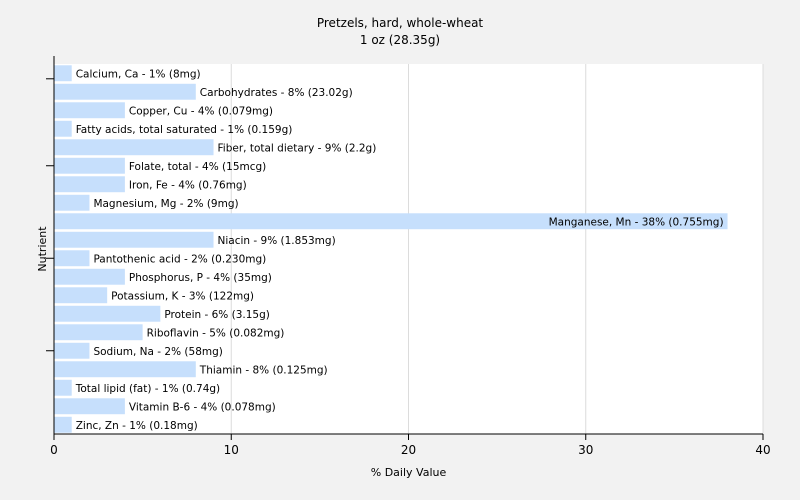 Image resolution: width=800 pixels, height=500 pixels. I want to click on bar-label-1: Calcium, Ca - 1% (8mg), so click(138, 74).